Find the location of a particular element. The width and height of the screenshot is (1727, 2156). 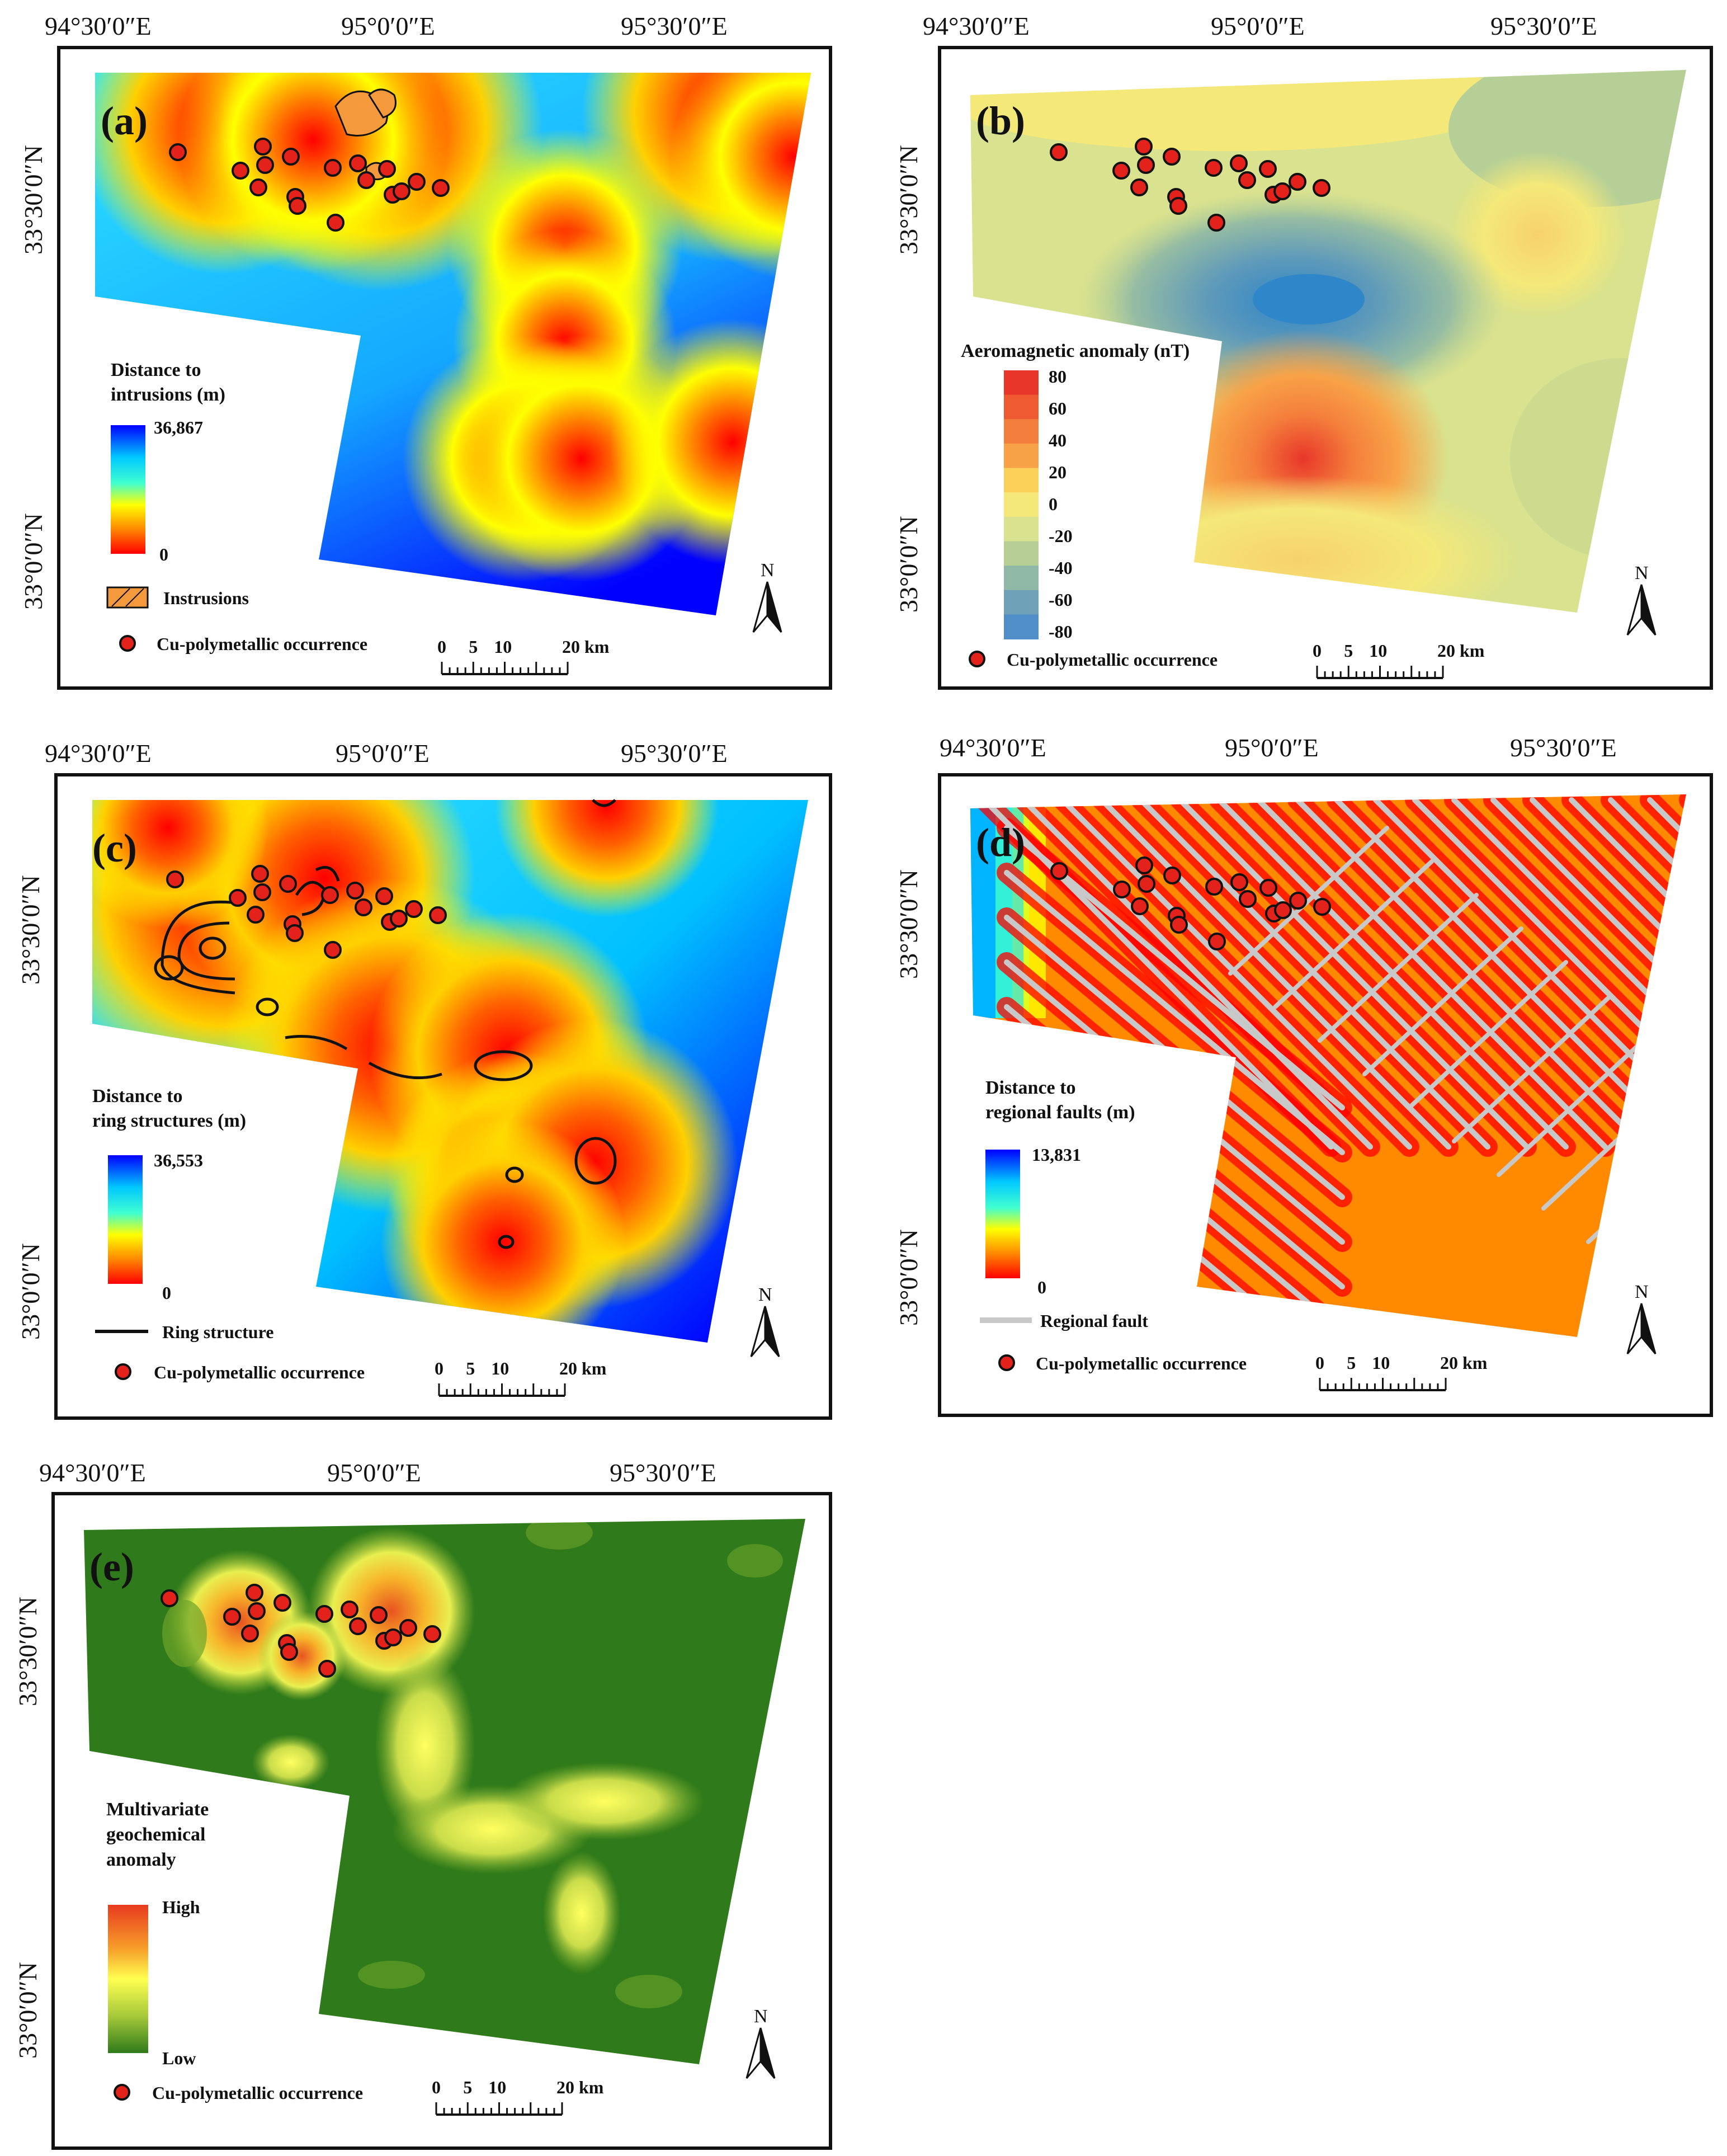

fault-buffer is located at coordinates (1682, 975).